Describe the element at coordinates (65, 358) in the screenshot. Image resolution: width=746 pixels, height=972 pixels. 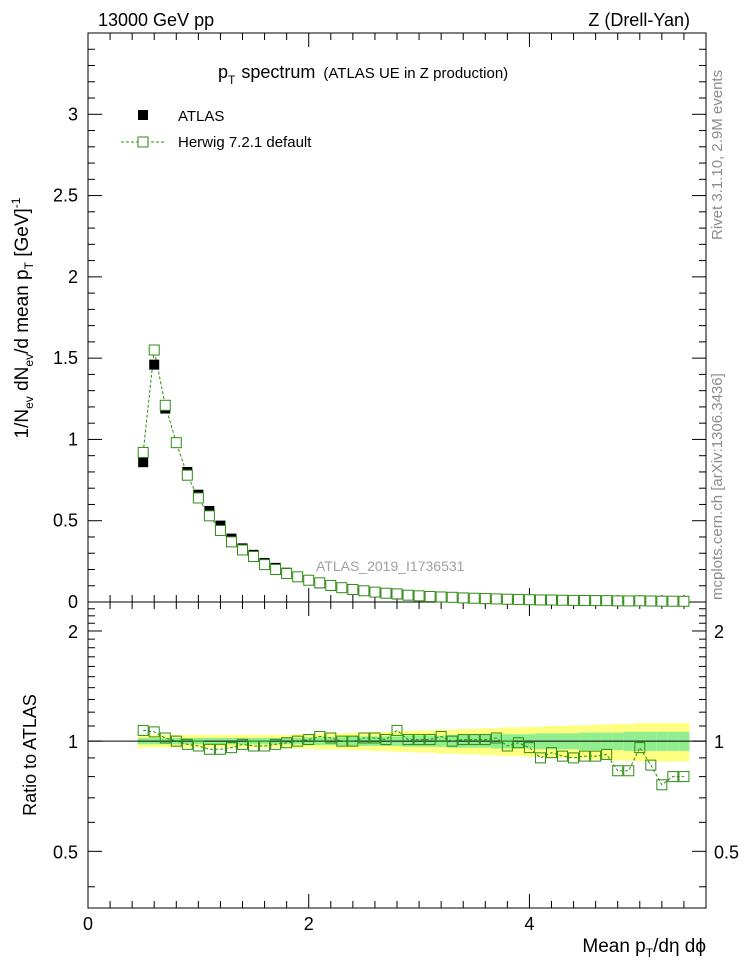
I see `y-tick-label-main: 1.5` at that location.